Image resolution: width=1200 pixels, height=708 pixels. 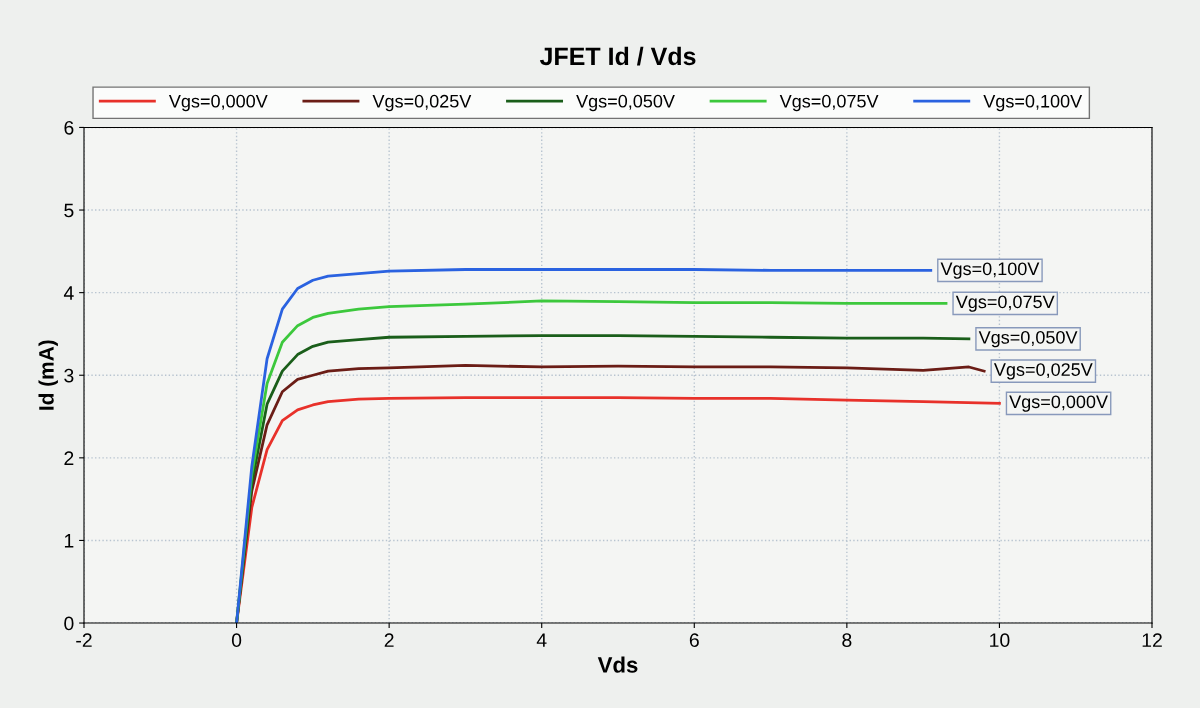 What do you see at coordinates (236, 640) in the screenshot?
I see `x-tick-label: 0` at bounding box center [236, 640].